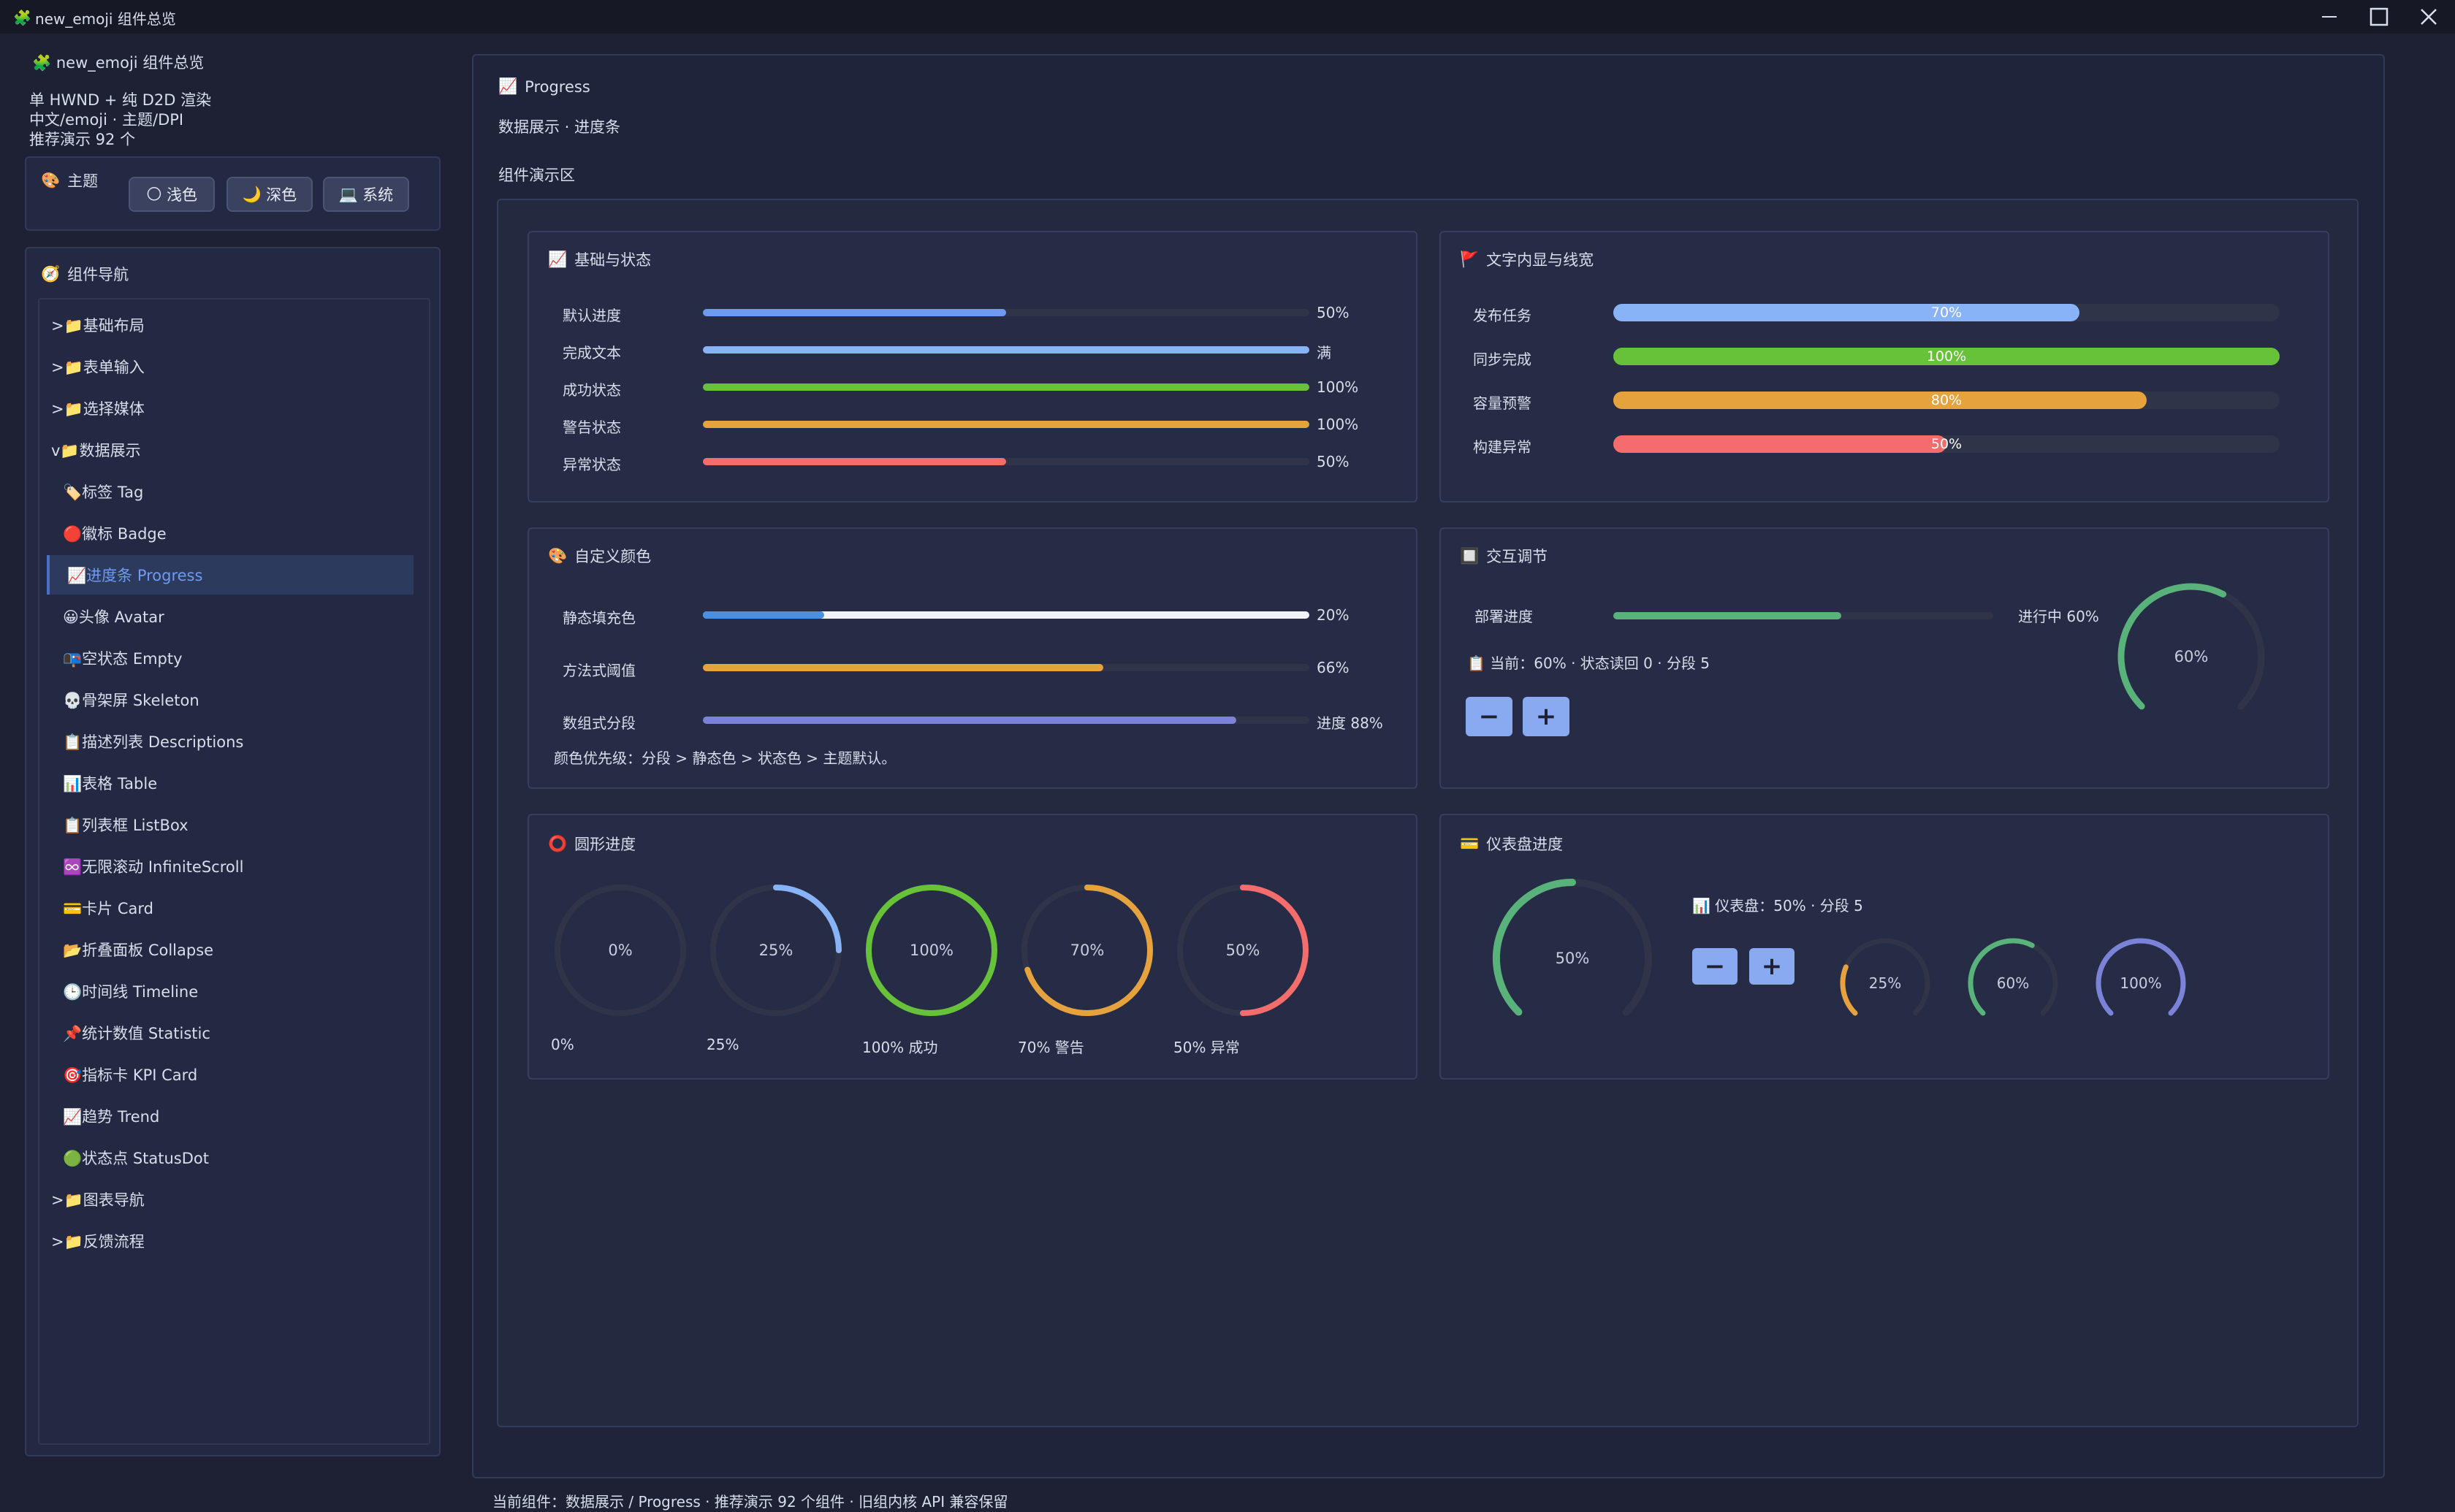 This screenshot has height=1512, width=2455. I want to click on ring-text: 70%, so click(1087, 950).